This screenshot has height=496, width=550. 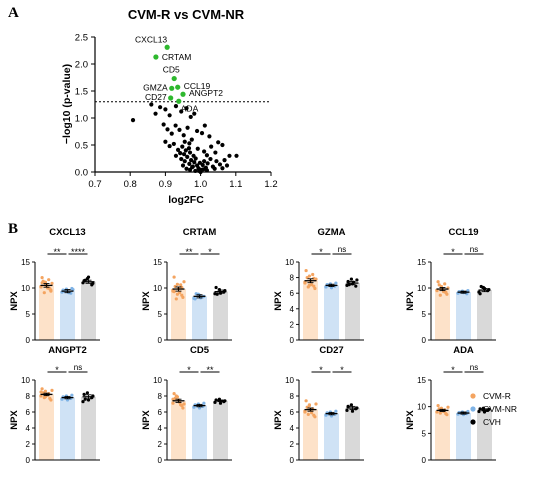 I want to click on volcano-x-ticks: 0.7 0.8 0.9 1.0 1.1 1.2, so click(x=183, y=181).